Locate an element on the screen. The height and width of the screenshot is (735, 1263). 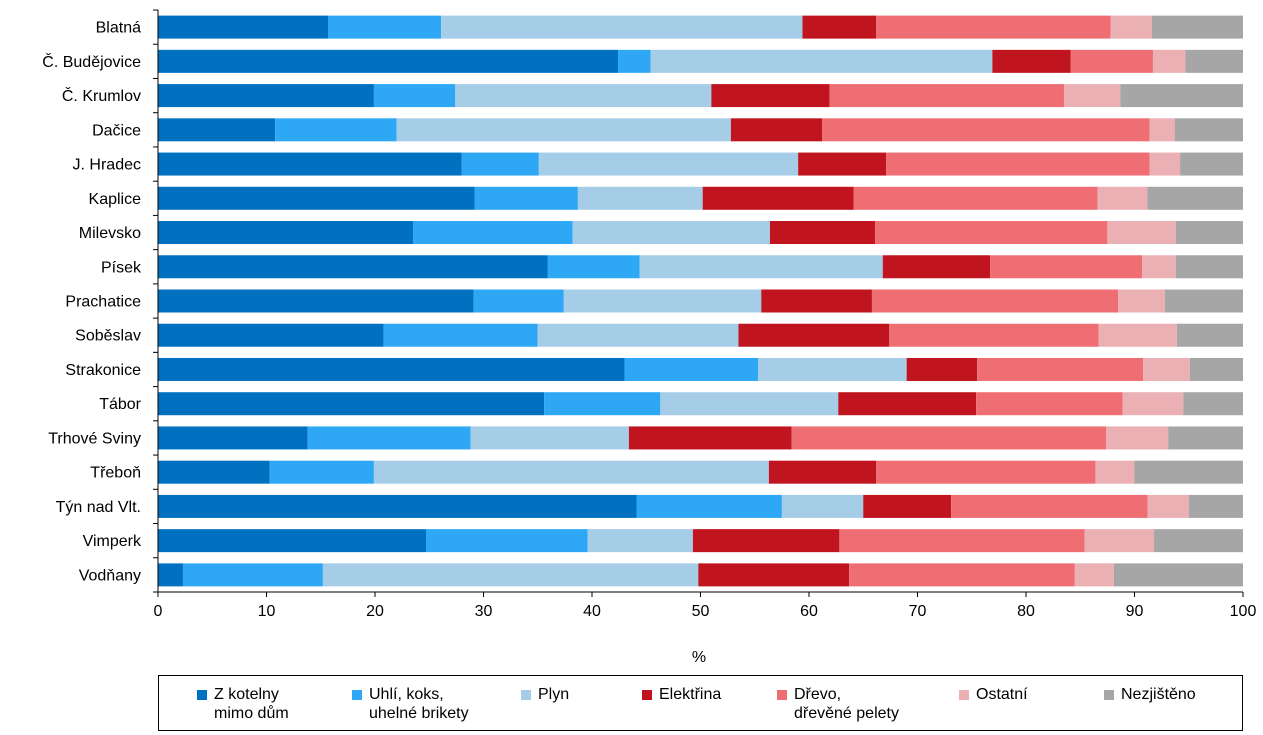
legend-label: Elektřina is located at coordinates (690, 694).